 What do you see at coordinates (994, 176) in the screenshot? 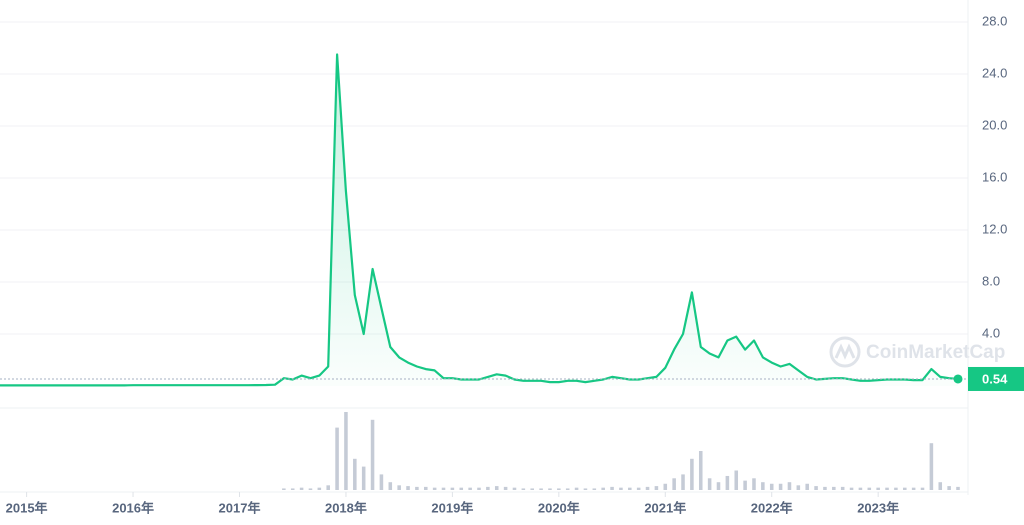
I see `y-tick-label: 16.0` at bounding box center [994, 176].